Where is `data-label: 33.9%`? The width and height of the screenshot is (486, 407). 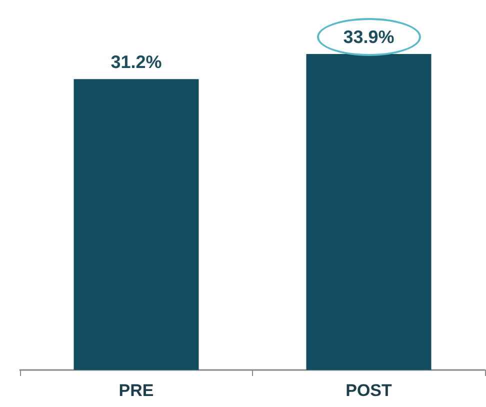 data-label: 33.9% is located at coordinates (368, 37).